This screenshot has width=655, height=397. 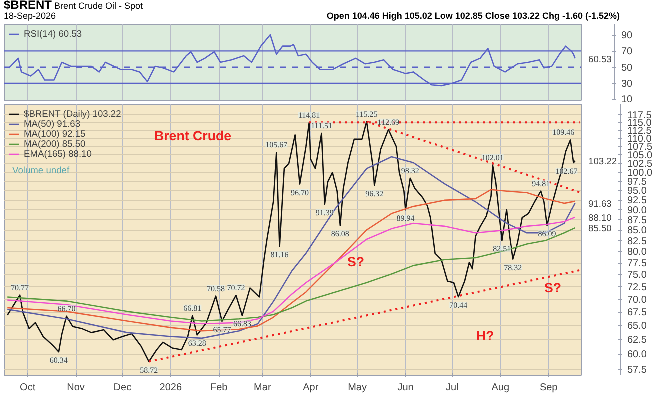 I want to click on y-tick-label: 77.5, so click(x=638, y=264).